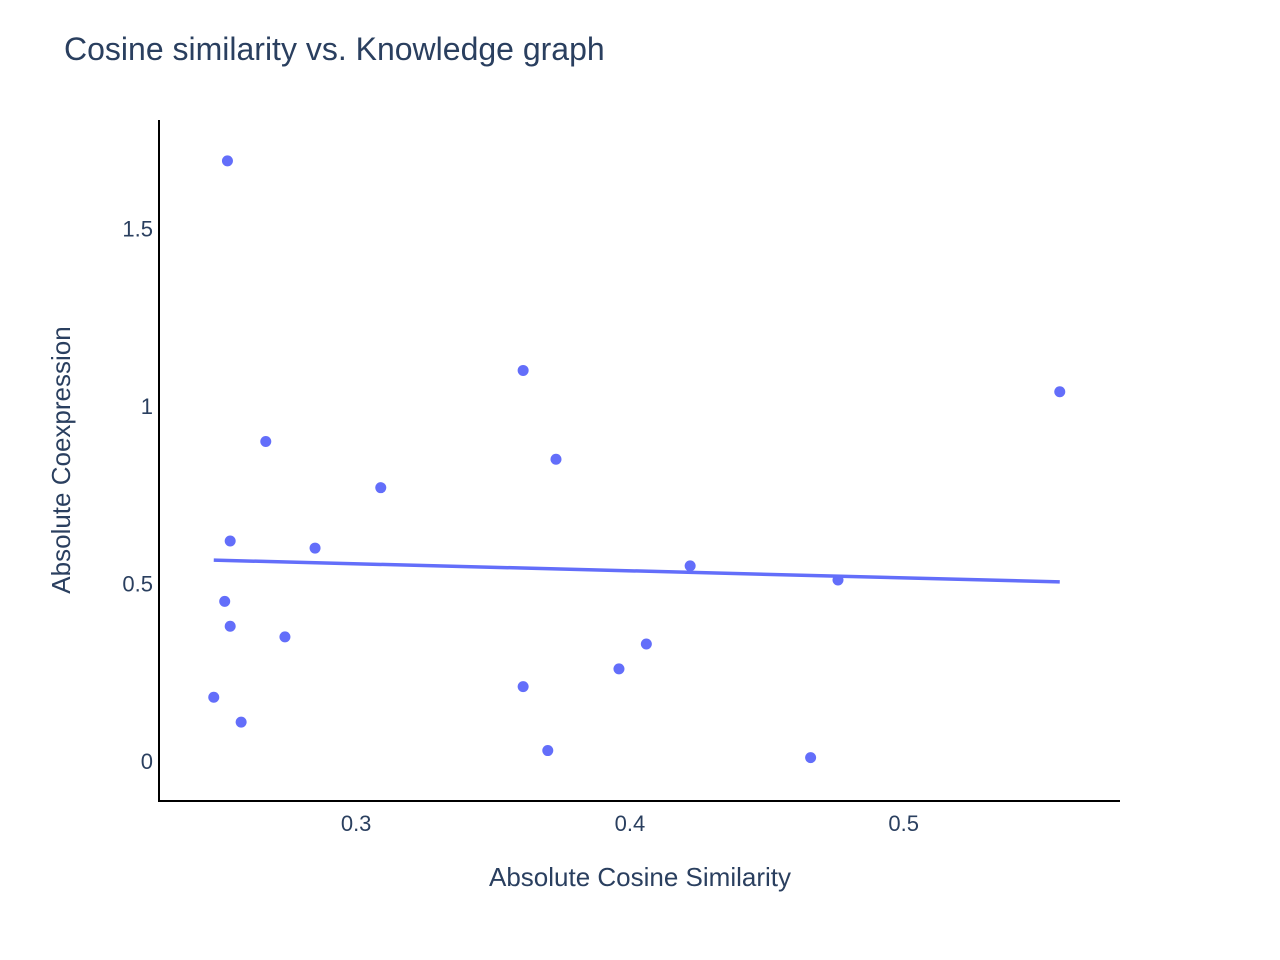  I want to click on x-axis-title: Absolute Cosine Similarity, so click(640, 877).